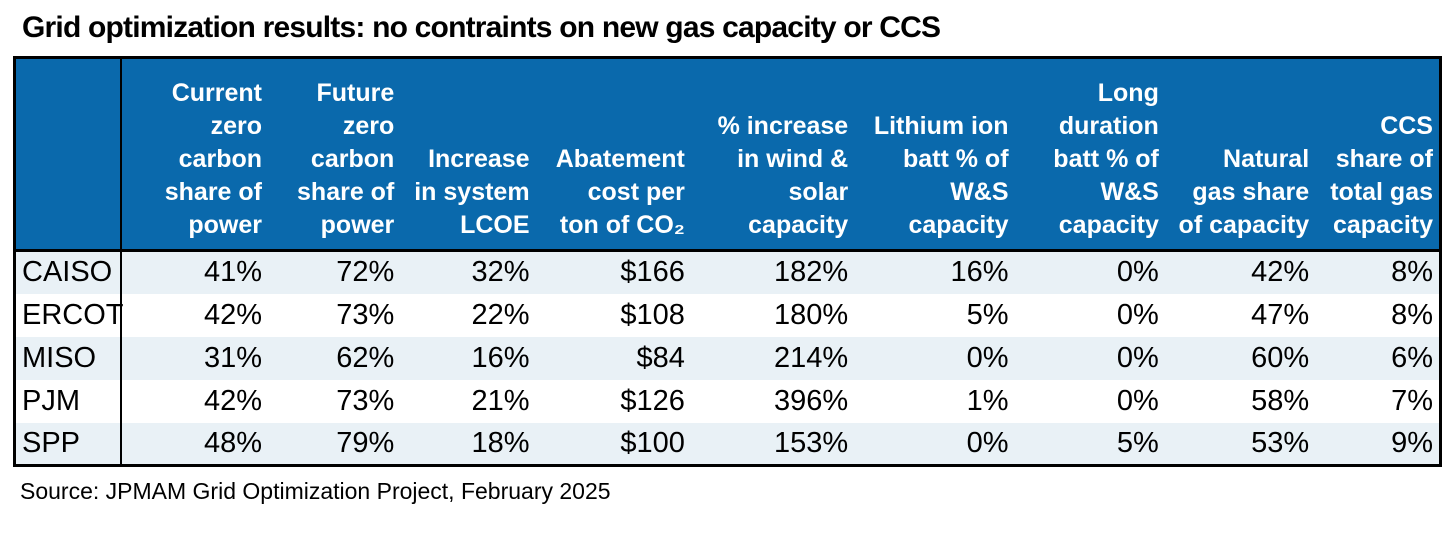 Image resolution: width=1456 pixels, height=544 pixels. Describe the element at coordinates (811, 357) in the screenshot. I see `table-cell: 214%` at that location.